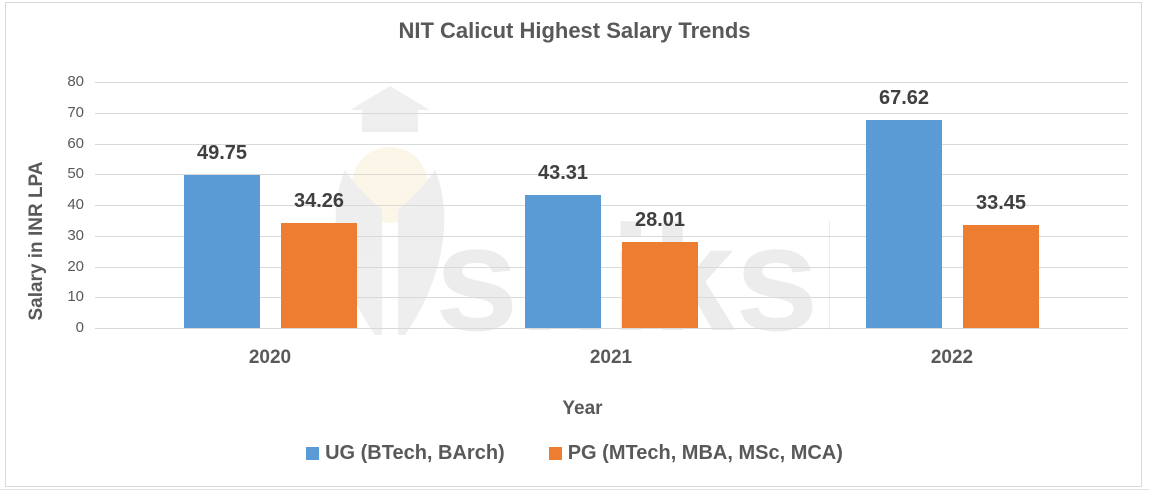 The width and height of the screenshot is (1149, 493). What do you see at coordinates (952, 357) in the screenshot?
I see `x-tick-label: 2022` at bounding box center [952, 357].